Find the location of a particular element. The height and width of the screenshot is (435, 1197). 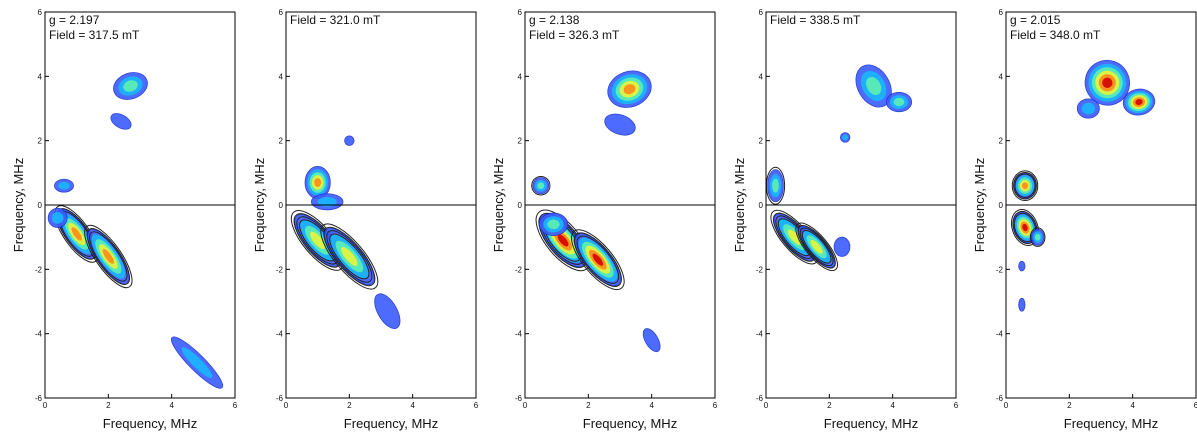

annotation: Field = 317.5 mT is located at coordinates (94, 35).